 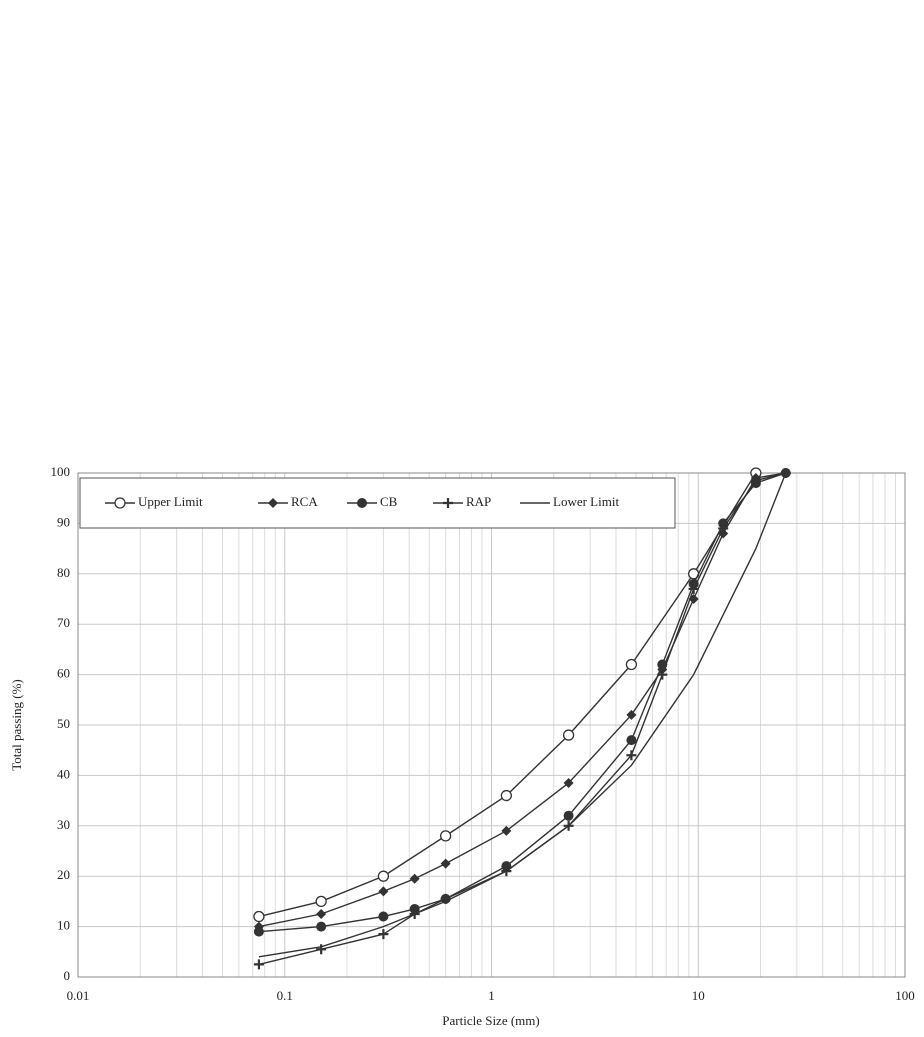 I want to click on x-tick-label: 100, so click(x=905, y=995).